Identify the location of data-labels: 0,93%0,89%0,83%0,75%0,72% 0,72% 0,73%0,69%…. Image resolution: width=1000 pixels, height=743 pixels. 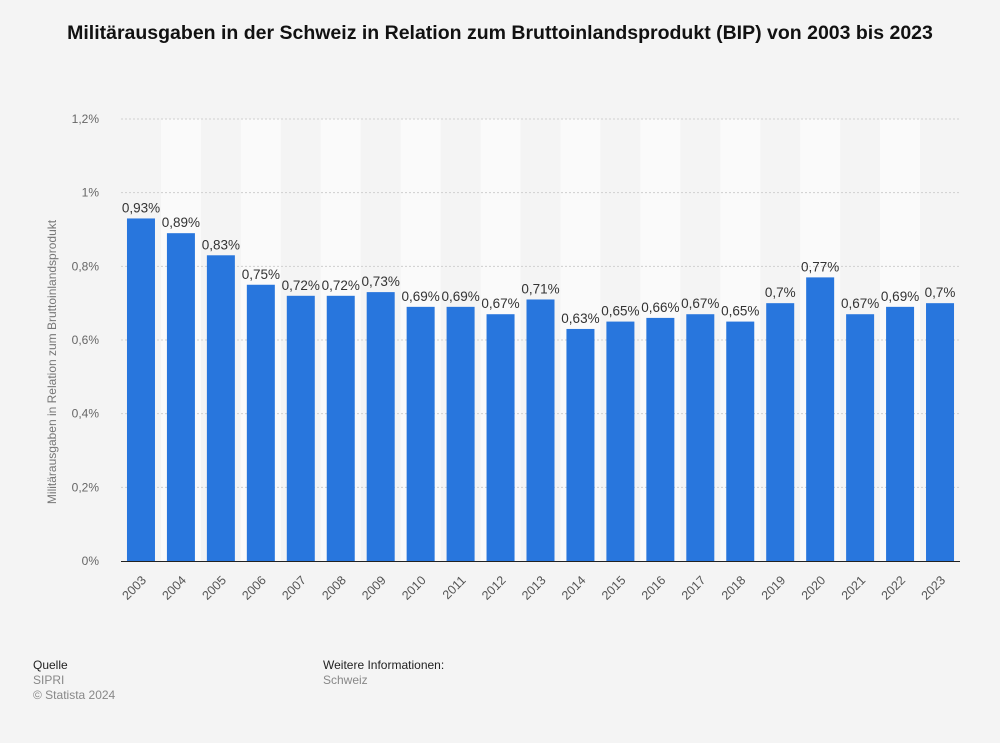
(539, 263).